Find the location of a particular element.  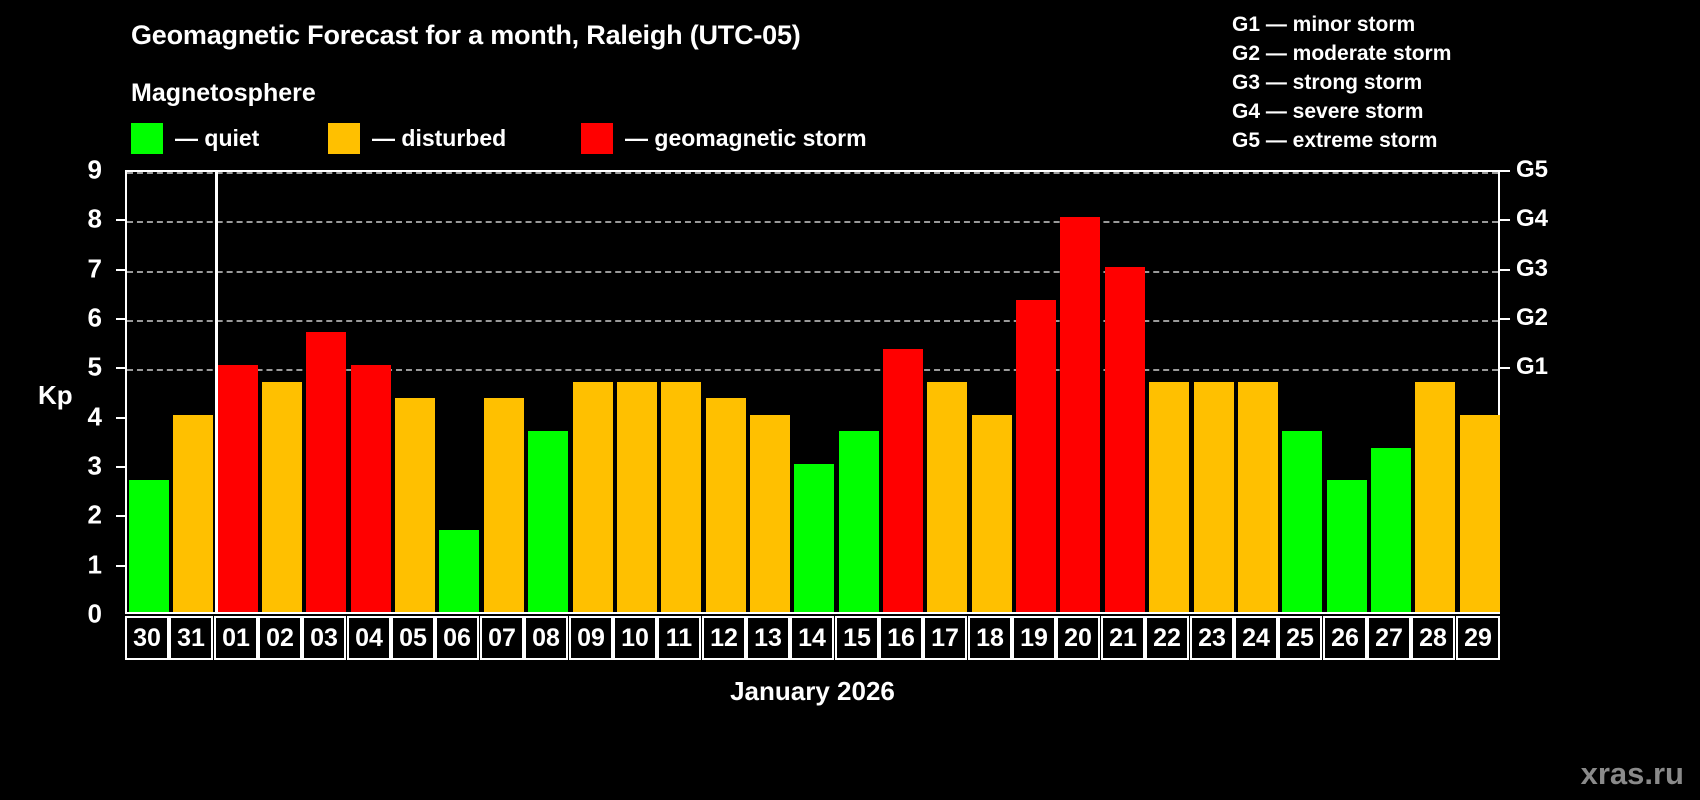

y-axis-title: Kp is located at coordinates (55, 395).